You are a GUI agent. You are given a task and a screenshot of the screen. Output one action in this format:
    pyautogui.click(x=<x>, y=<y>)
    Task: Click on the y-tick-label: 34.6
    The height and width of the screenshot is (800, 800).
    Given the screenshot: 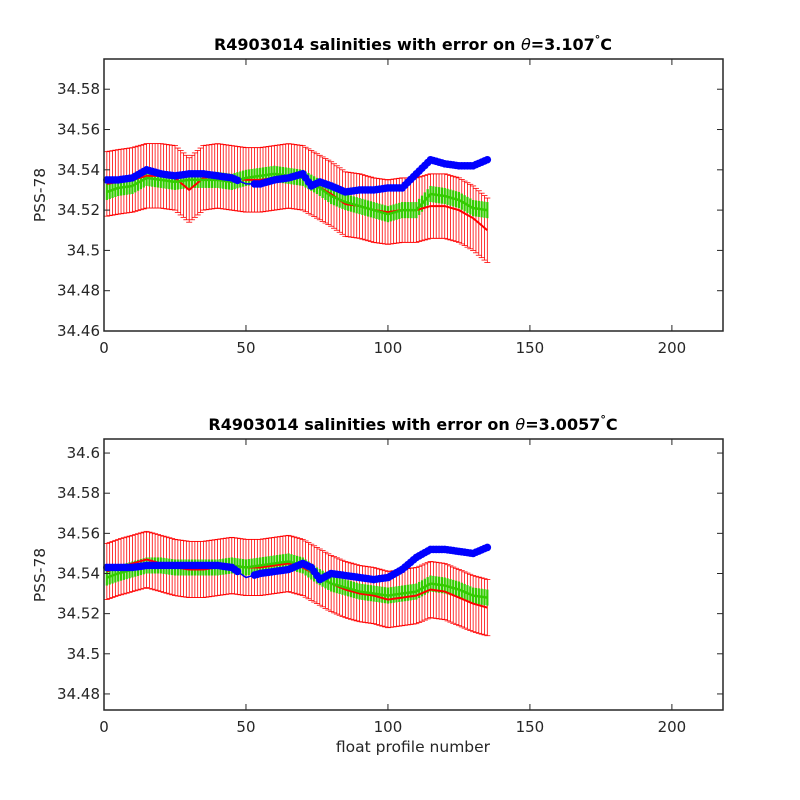 What is the action you would take?
    pyautogui.click(x=83, y=453)
    